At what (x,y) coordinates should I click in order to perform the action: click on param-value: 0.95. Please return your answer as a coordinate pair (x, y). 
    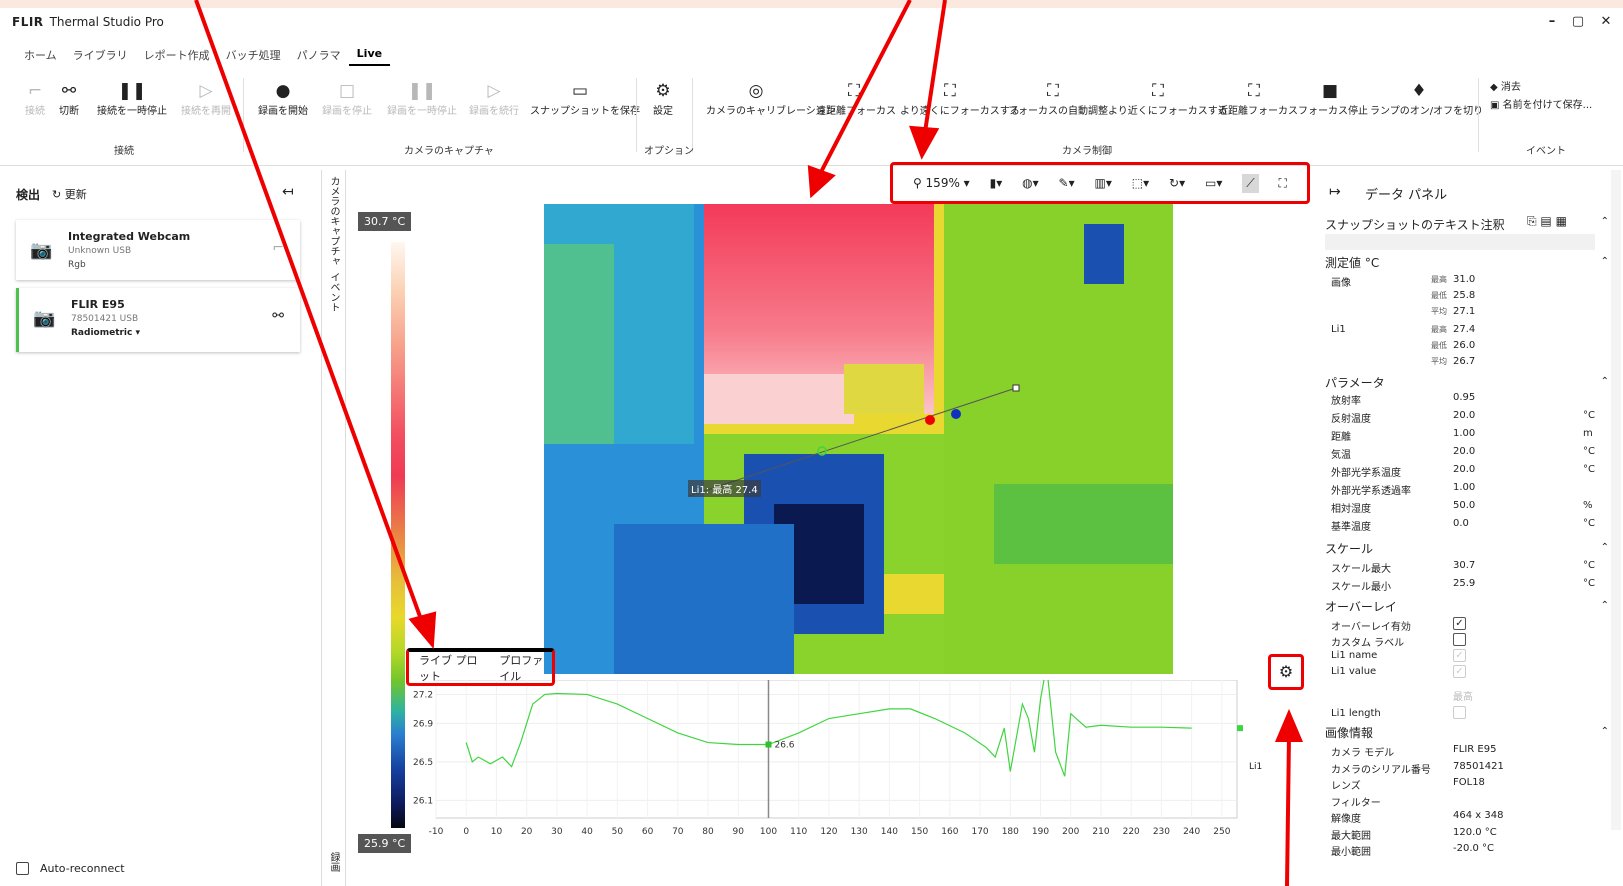
    Looking at the image, I should click on (1464, 397).